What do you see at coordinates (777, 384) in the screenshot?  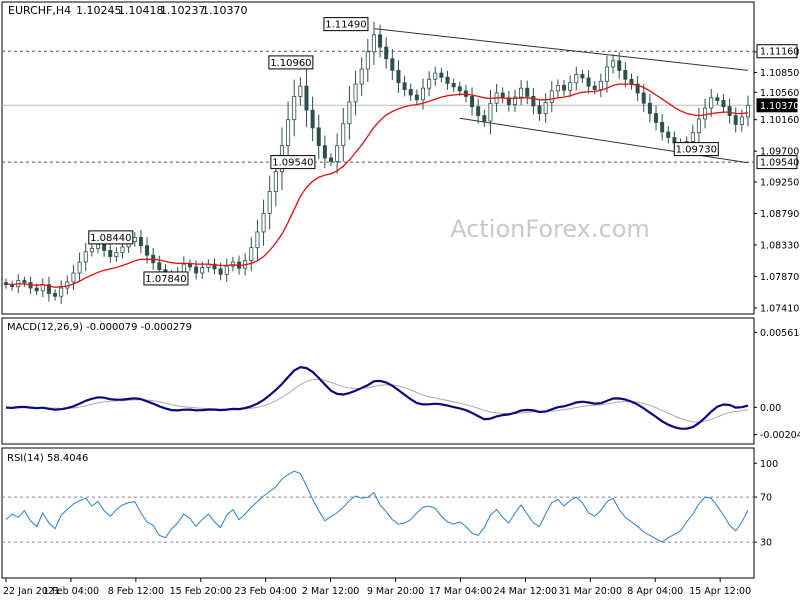 I see `macd-axis: 0.005618 0.00 -0.002046` at bounding box center [777, 384].